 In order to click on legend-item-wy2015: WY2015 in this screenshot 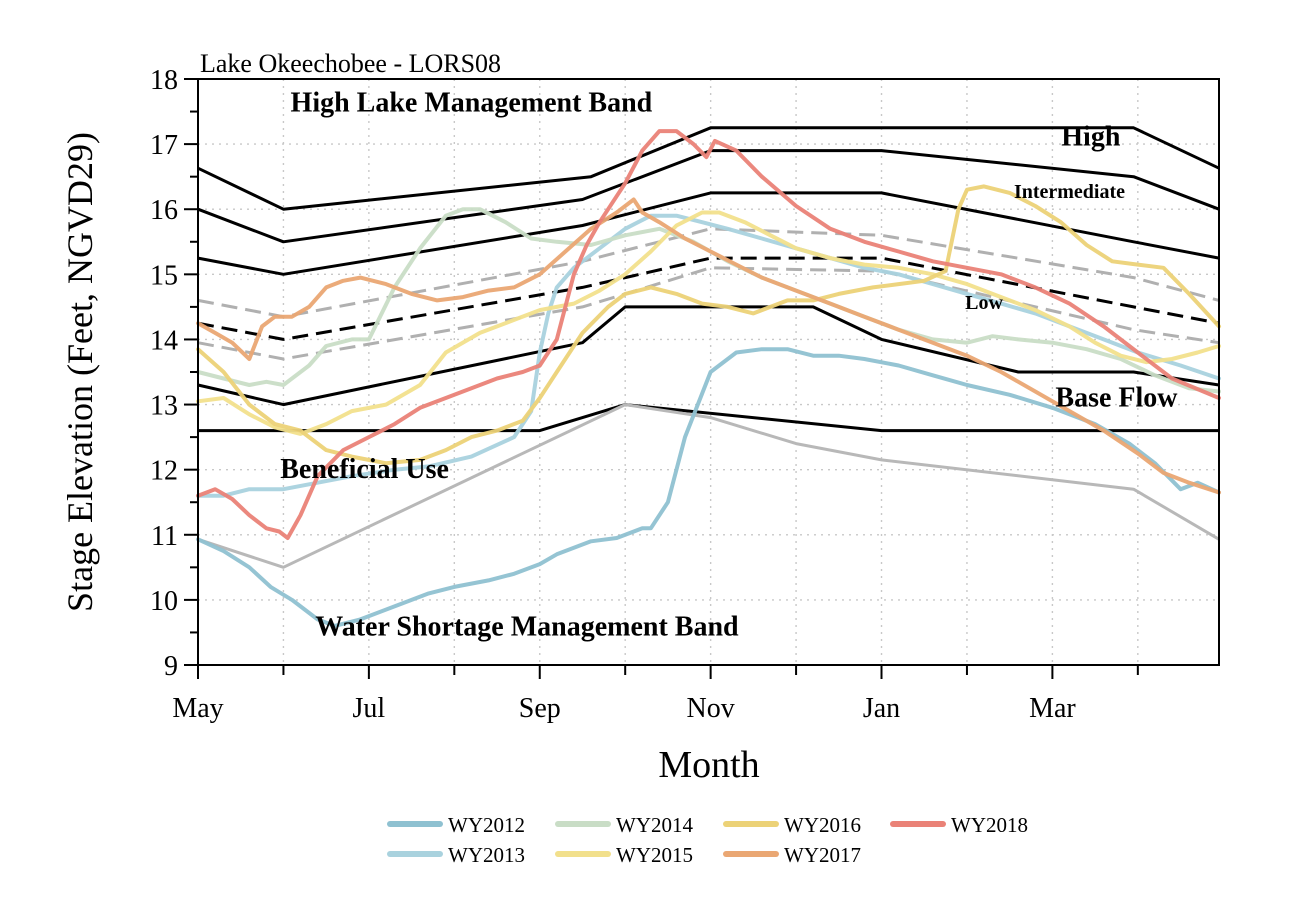, I will do `click(624, 855)`.